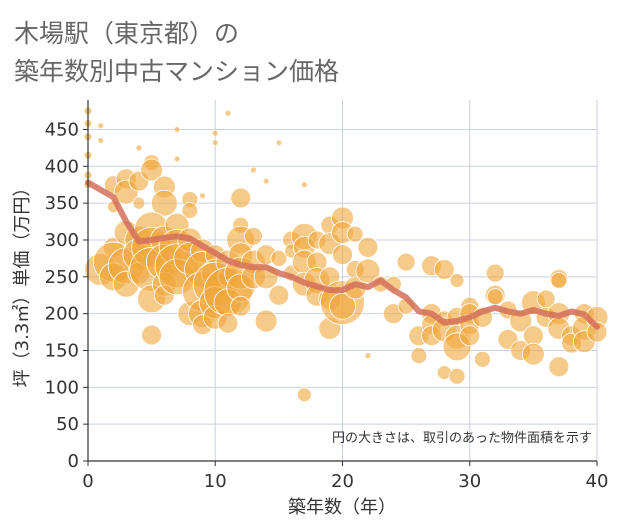 This screenshot has height=530, width=621. What do you see at coordinates (127, 33) in the screenshot?
I see `chart-title-line1: 木場駅（東京都）の` at bounding box center [127, 33].